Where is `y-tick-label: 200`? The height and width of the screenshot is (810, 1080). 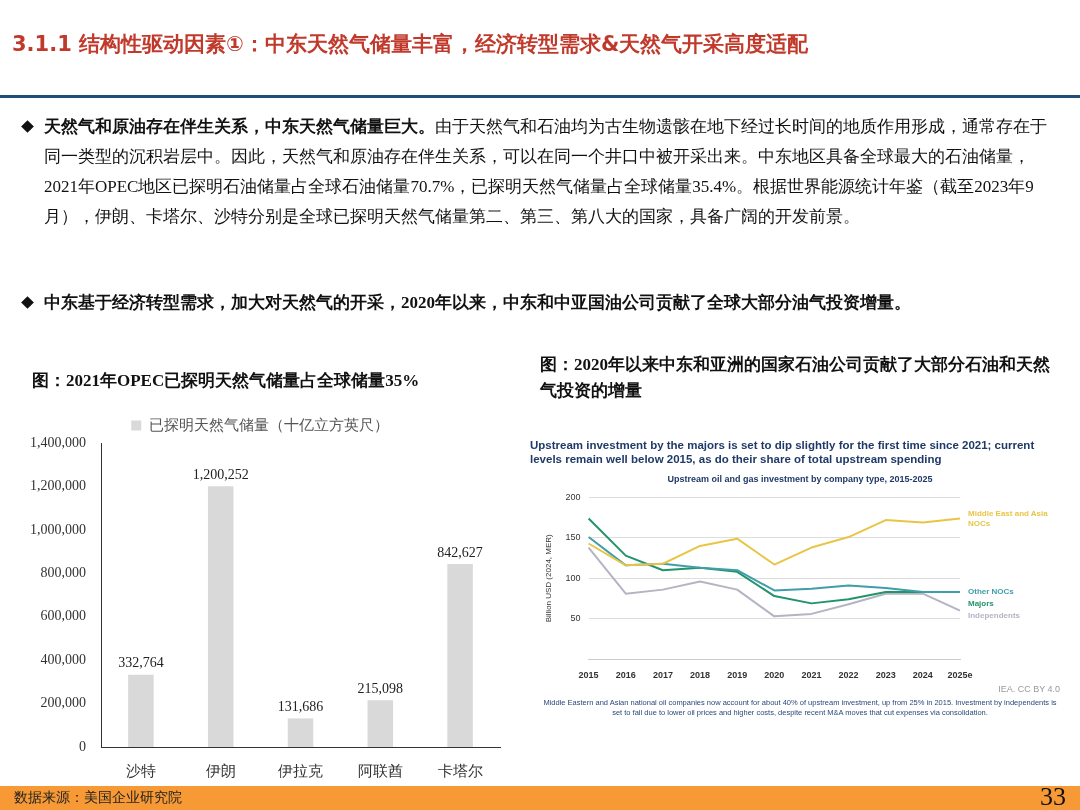 y-tick-label: 200 is located at coordinates (573, 496).